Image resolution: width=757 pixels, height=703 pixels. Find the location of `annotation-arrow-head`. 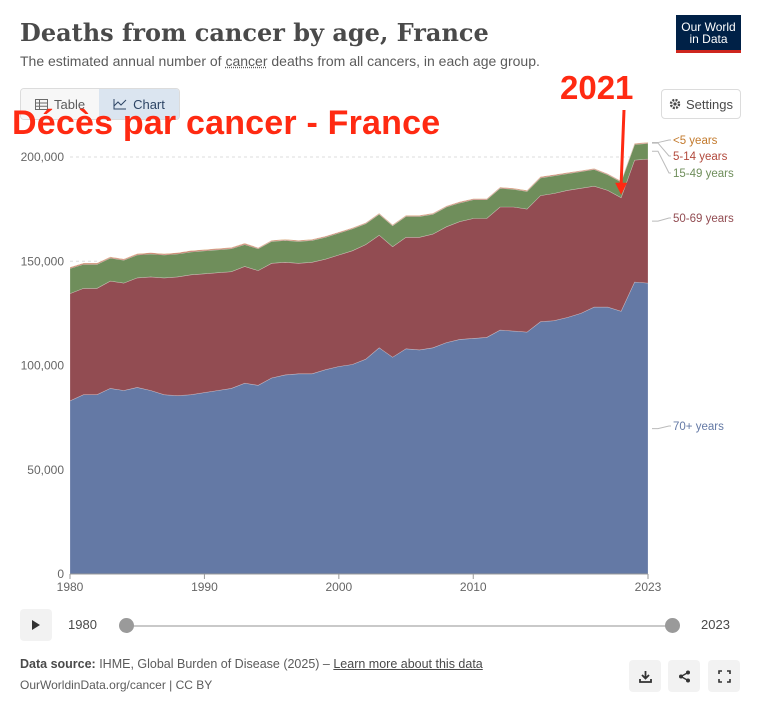

annotation-arrow-head is located at coordinates (621, 188).